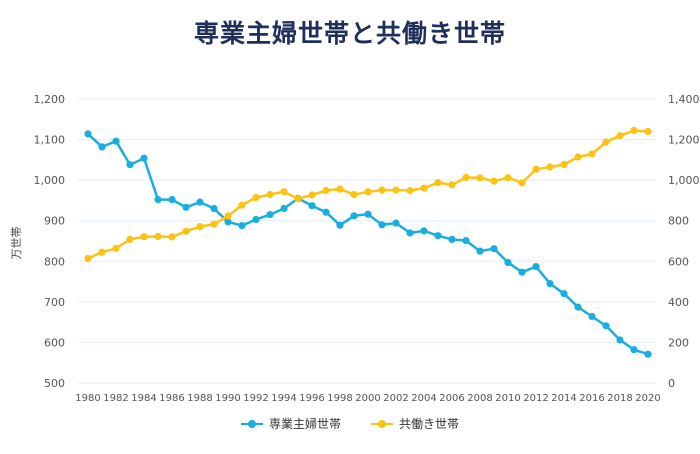  I want to click on x-tick-label: 1994, so click(283, 398).